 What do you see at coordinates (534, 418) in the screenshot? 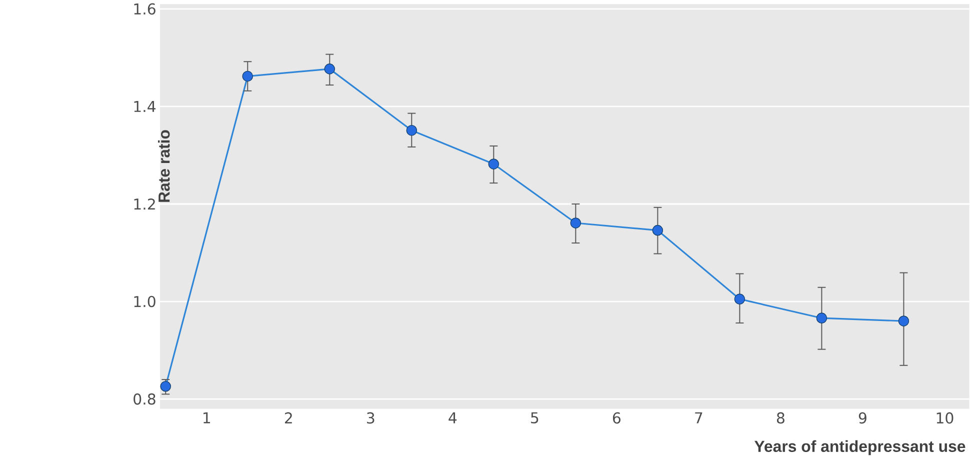
I see `x-tick-label: 5` at bounding box center [534, 418].